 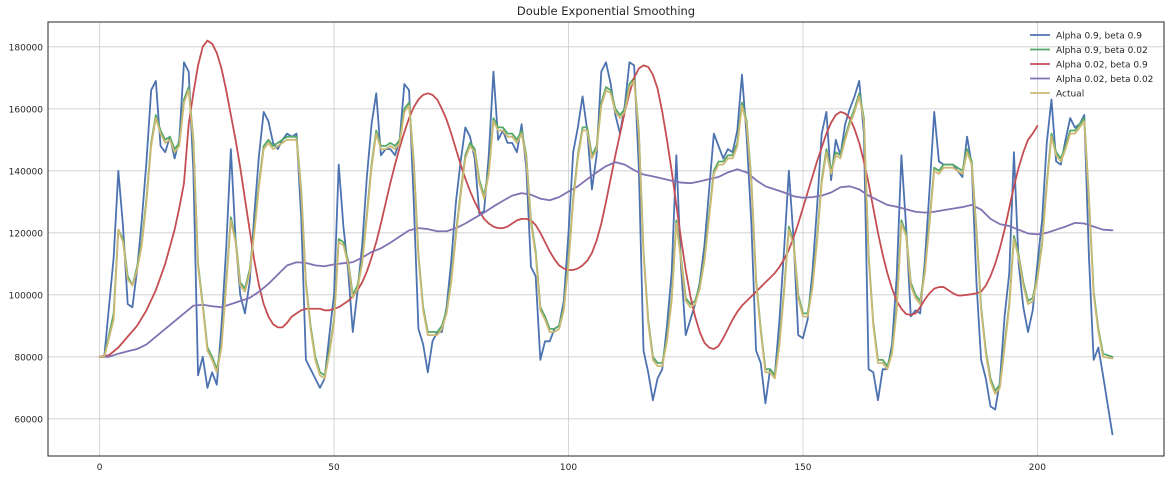 What do you see at coordinates (1104, 80) in the screenshot?
I see `legend-label-3: Alpha 0.02, beta 0.02` at bounding box center [1104, 80].